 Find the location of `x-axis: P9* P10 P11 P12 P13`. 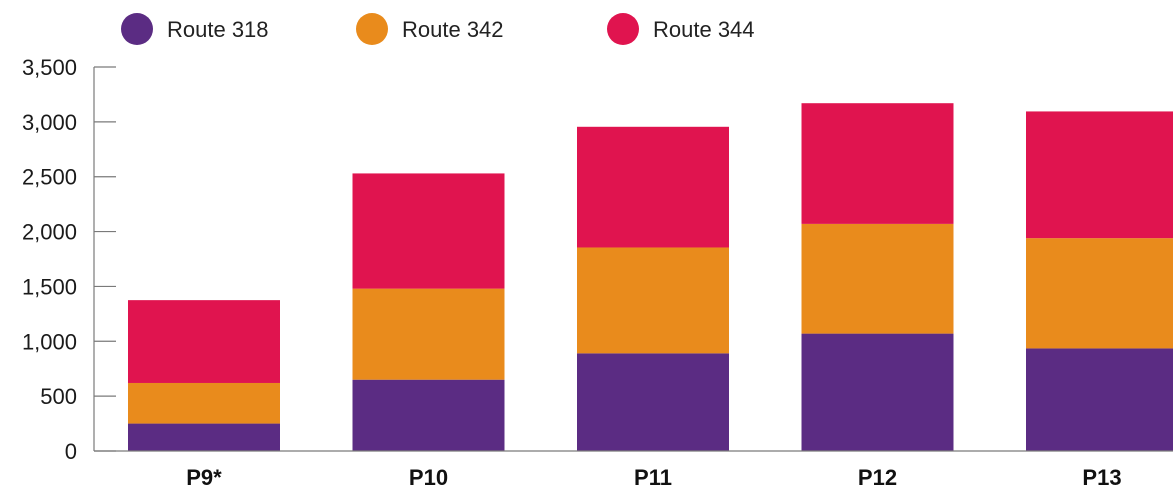

x-axis: P9* P10 P11 P12 P13 is located at coordinates (633, 469).